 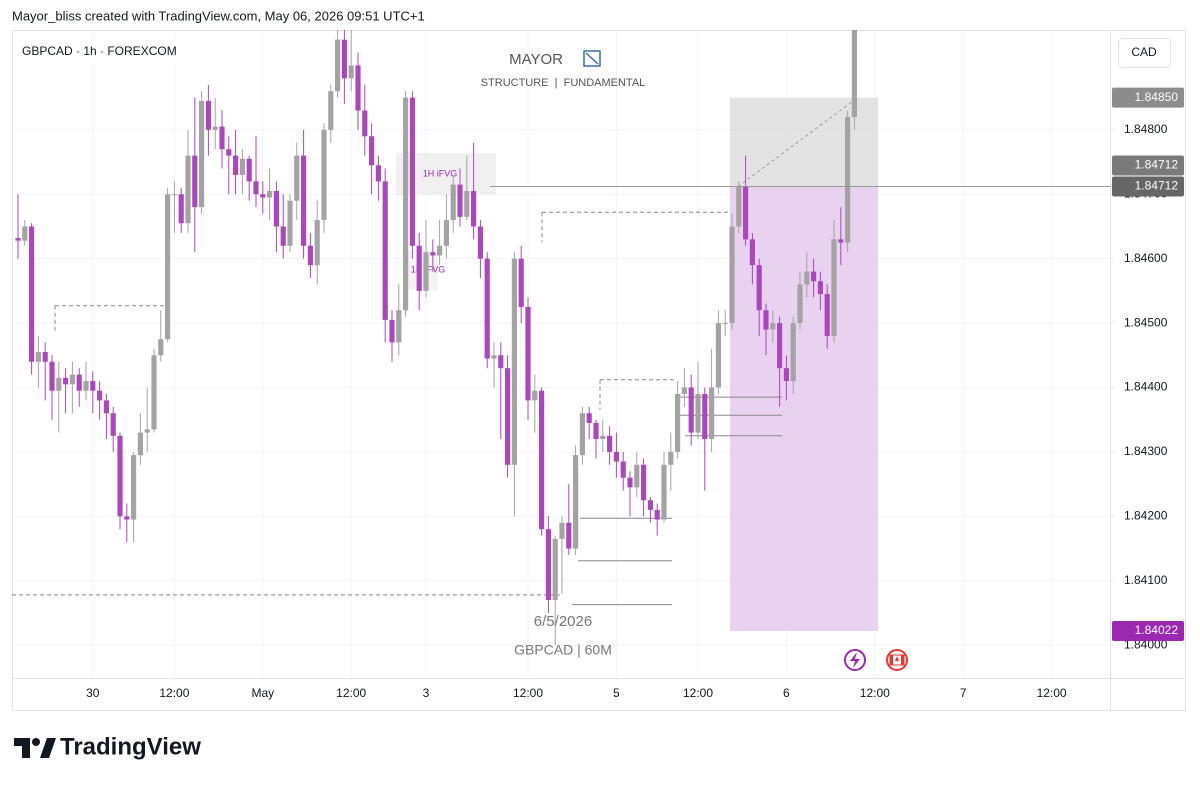 What do you see at coordinates (616, 693) in the screenshot?
I see `x-tick-label: 5` at bounding box center [616, 693].